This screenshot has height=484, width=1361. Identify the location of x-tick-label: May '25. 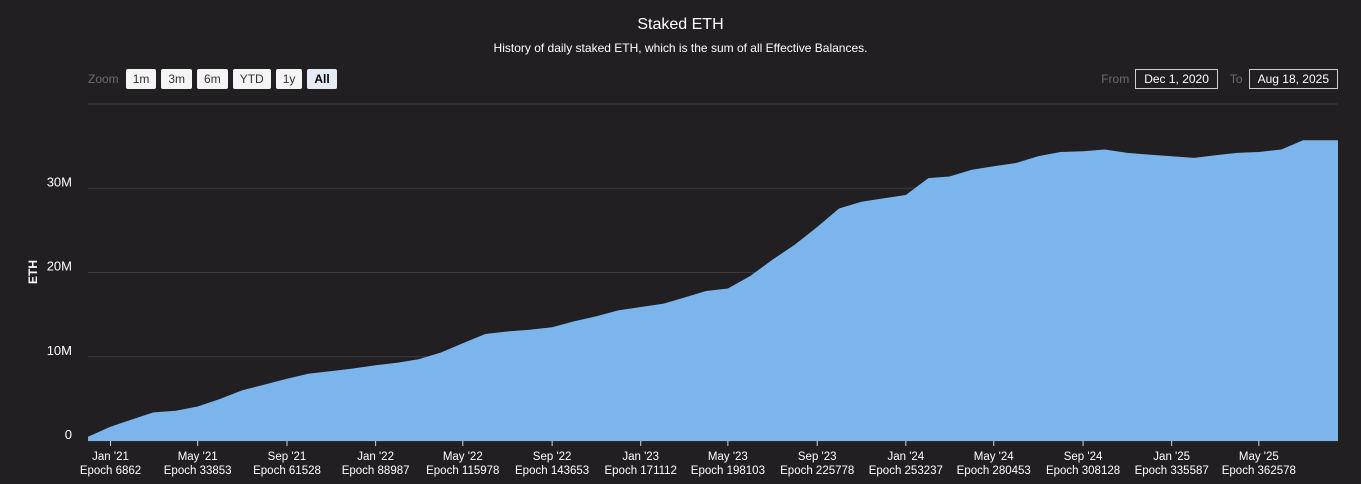
(1259, 457).